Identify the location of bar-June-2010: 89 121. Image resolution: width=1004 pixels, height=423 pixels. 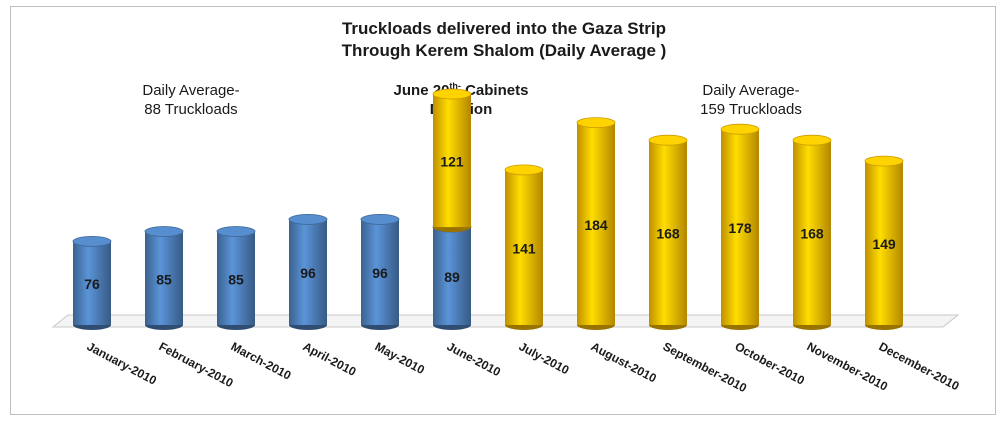
(452, 209).